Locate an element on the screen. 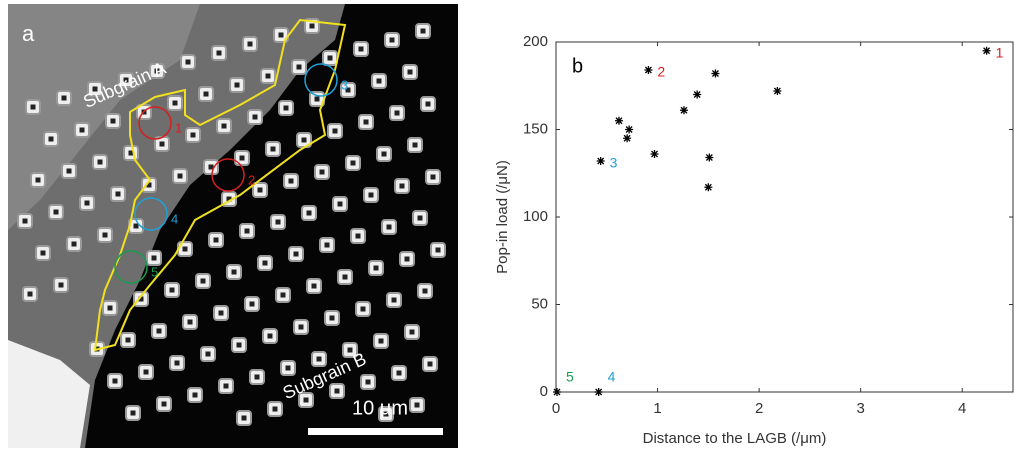 This screenshot has height=452, width=1014. point-label: 5 is located at coordinates (570, 377).